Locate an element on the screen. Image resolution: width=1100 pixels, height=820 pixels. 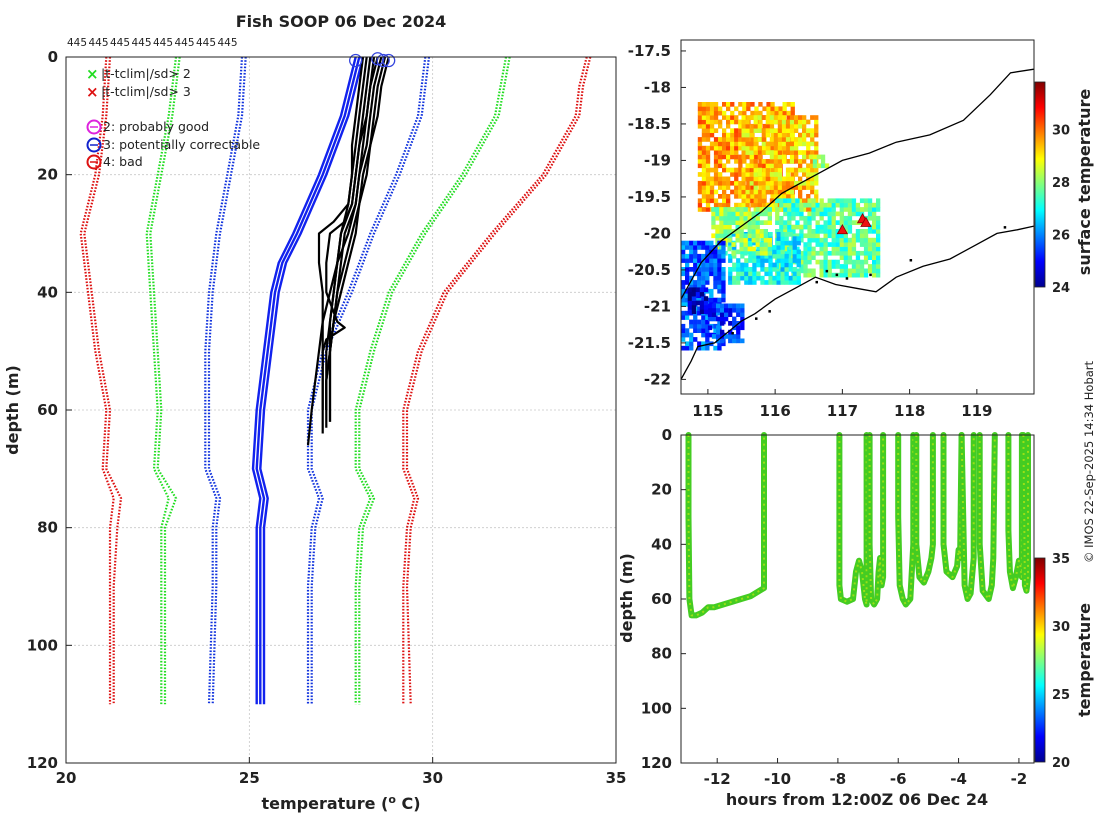
climatology-line is located at coordinates (103, 381).